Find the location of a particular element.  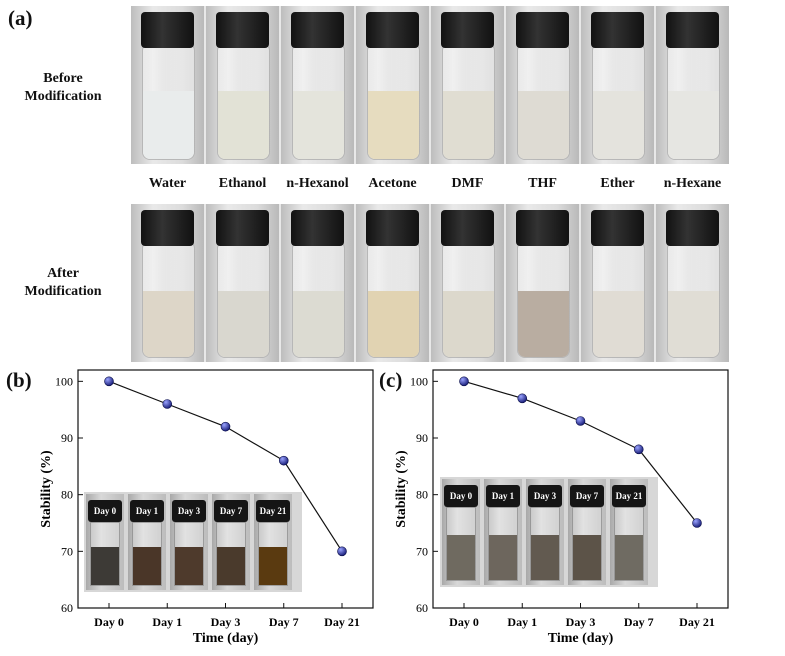

inset-day-label: Day 21 is located at coordinates (273, 511).